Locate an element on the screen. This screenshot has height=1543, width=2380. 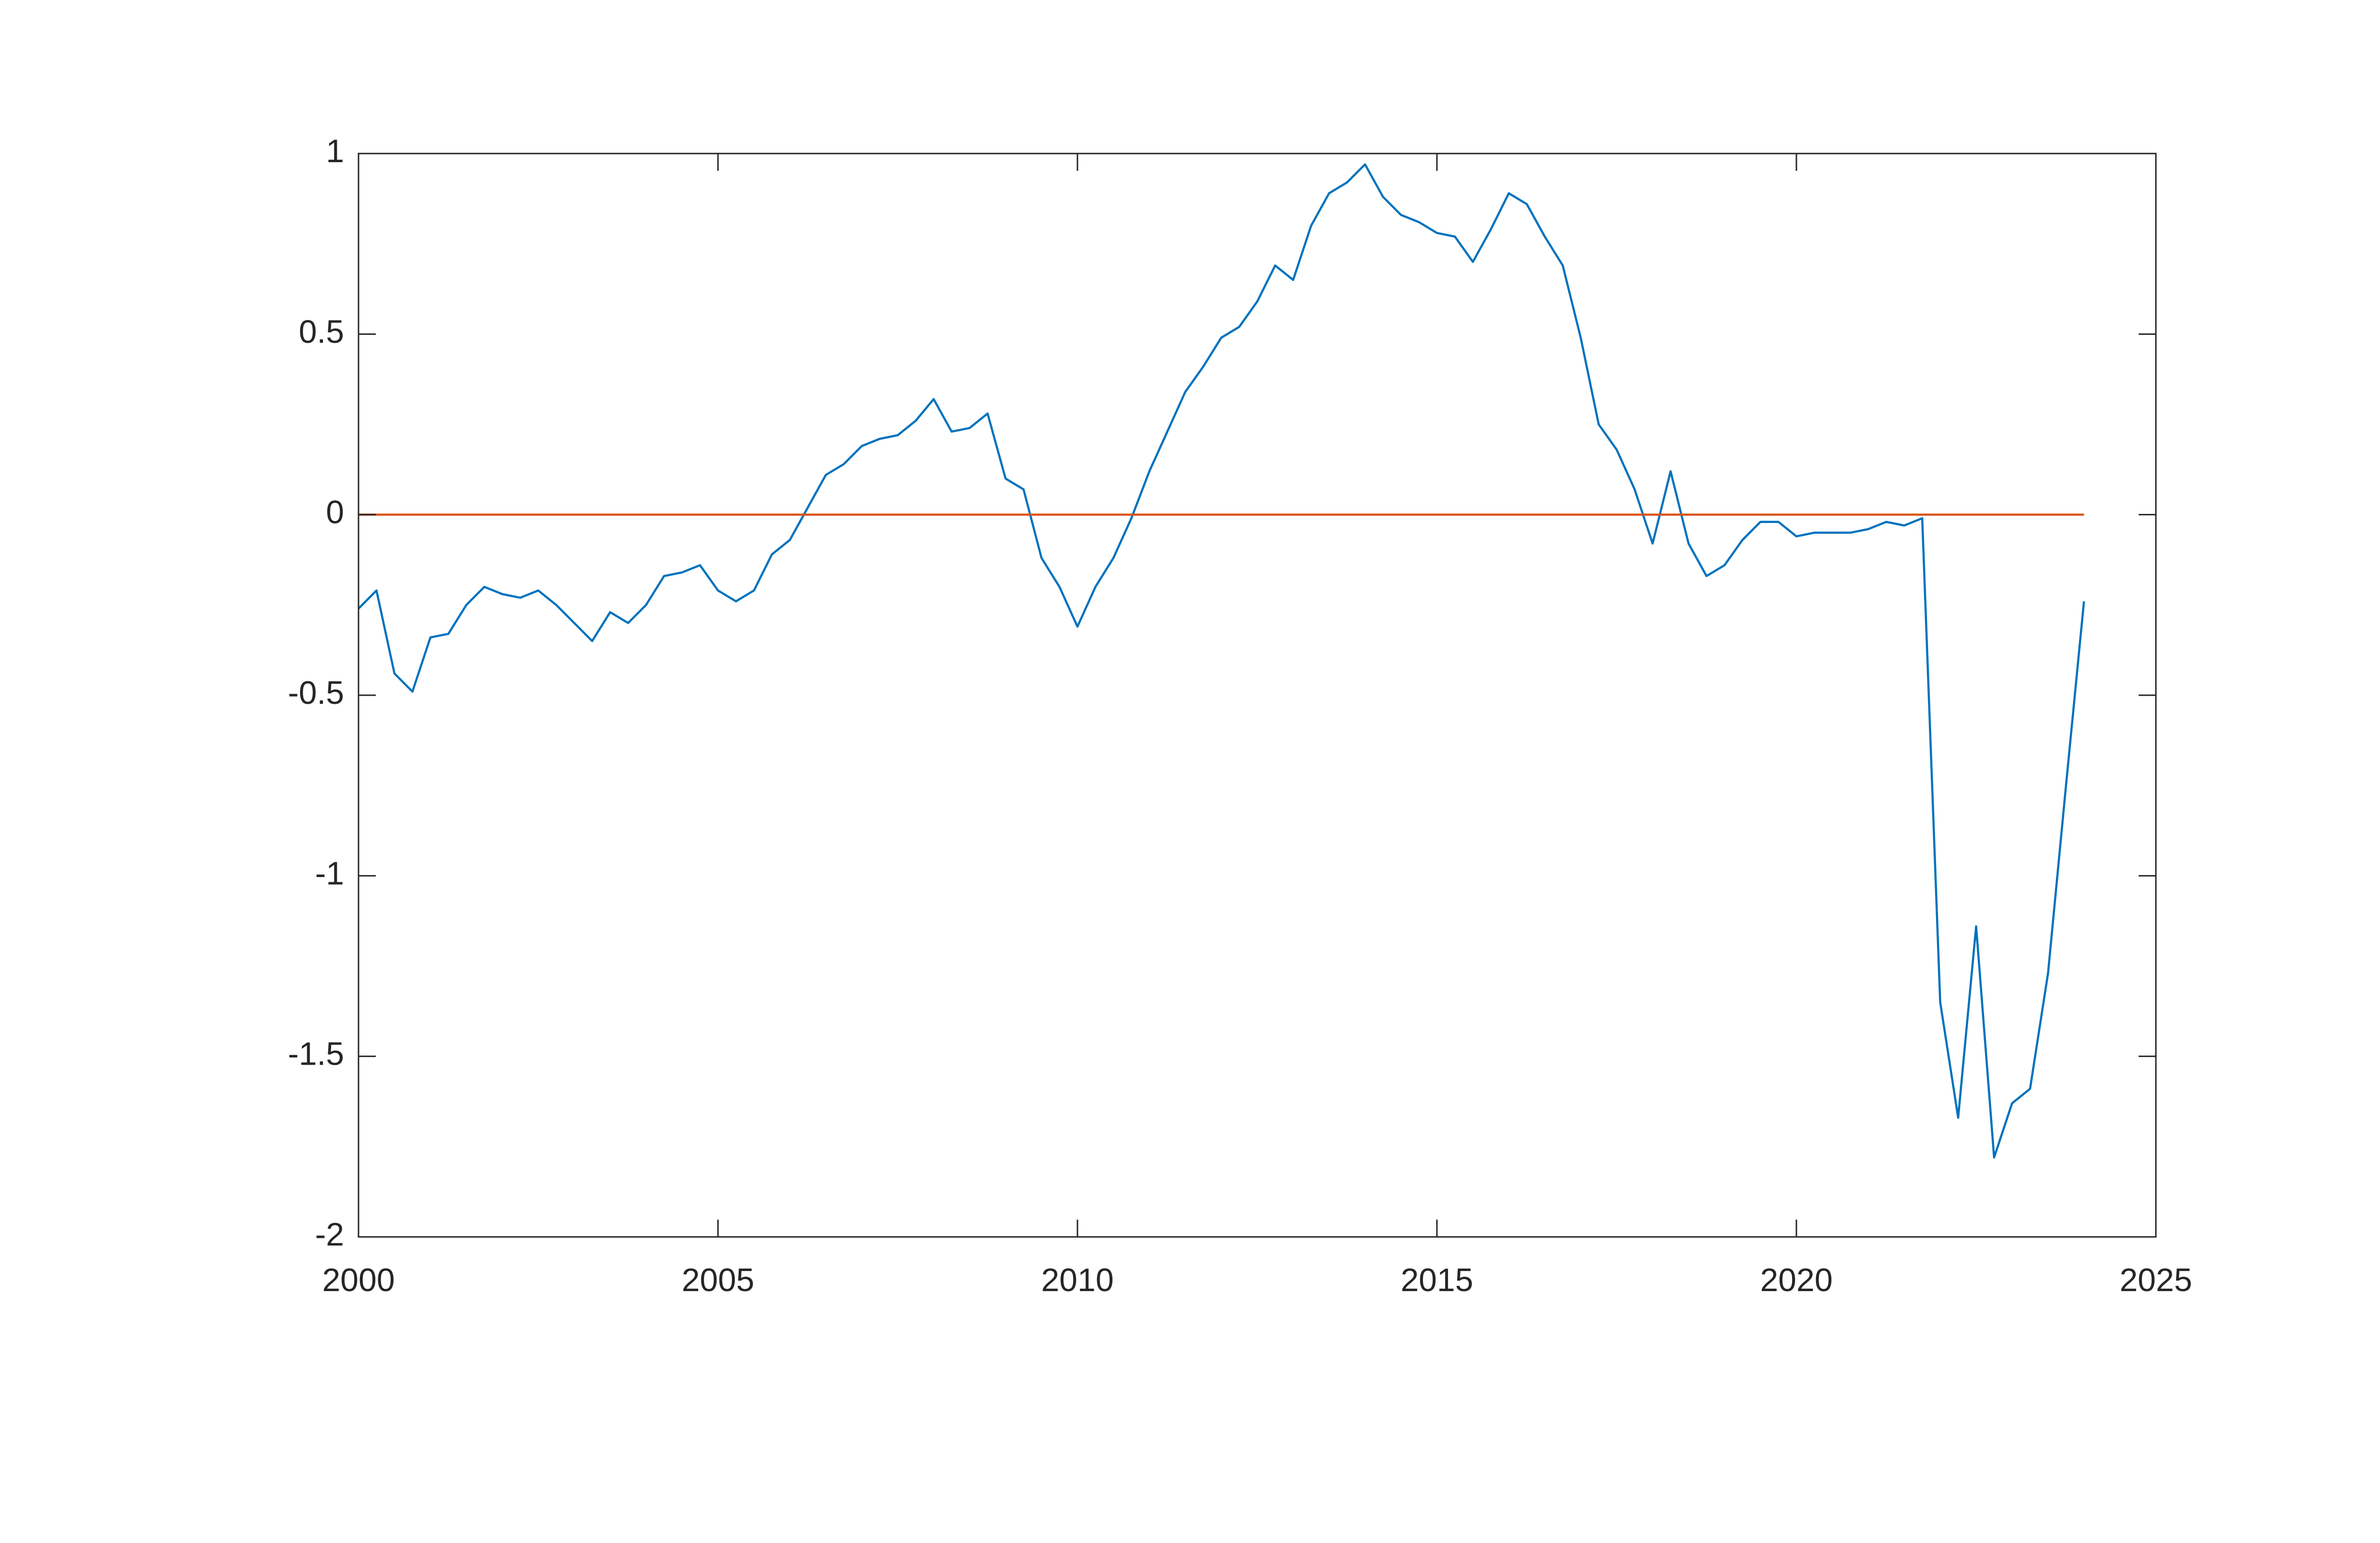
x-tick-label: 2020 is located at coordinates (1796, 1280).